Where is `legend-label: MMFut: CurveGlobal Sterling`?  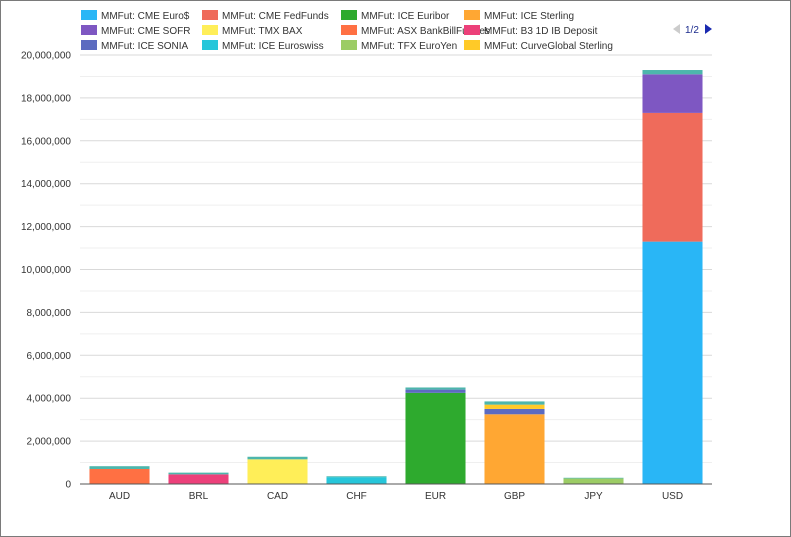
legend-label: MMFut: CurveGlobal Sterling is located at coordinates (548, 46).